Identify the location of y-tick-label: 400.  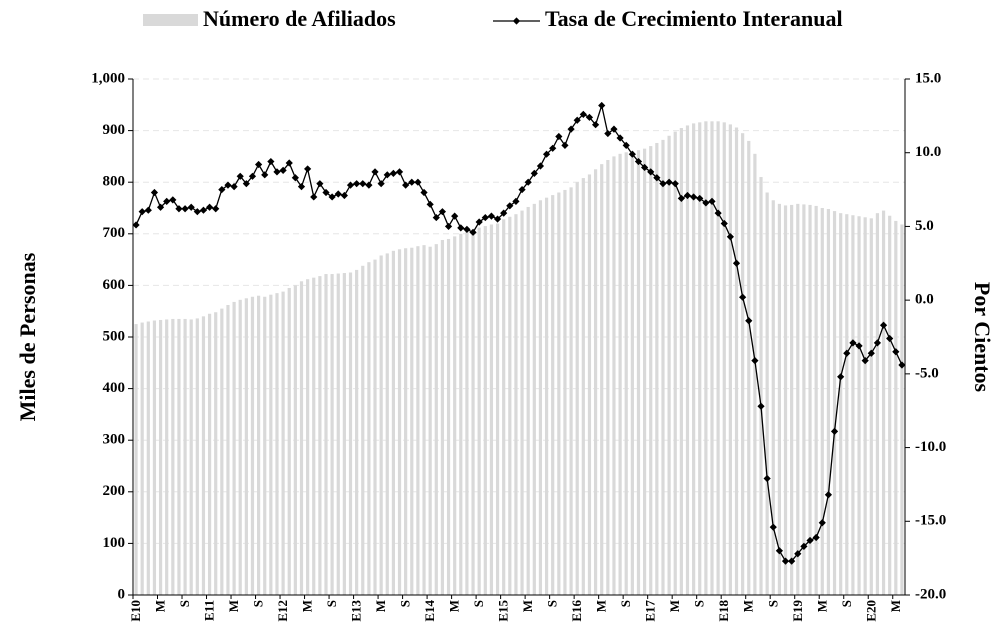
(114, 388).